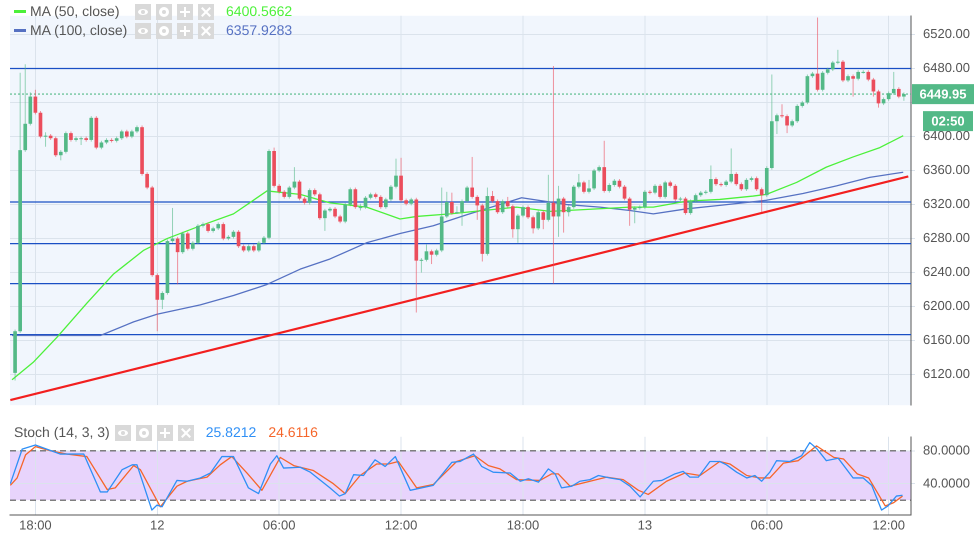  Describe the element at coordinates (231, 432) in the screenshot. I see `annotation: 25.8212` at that location.